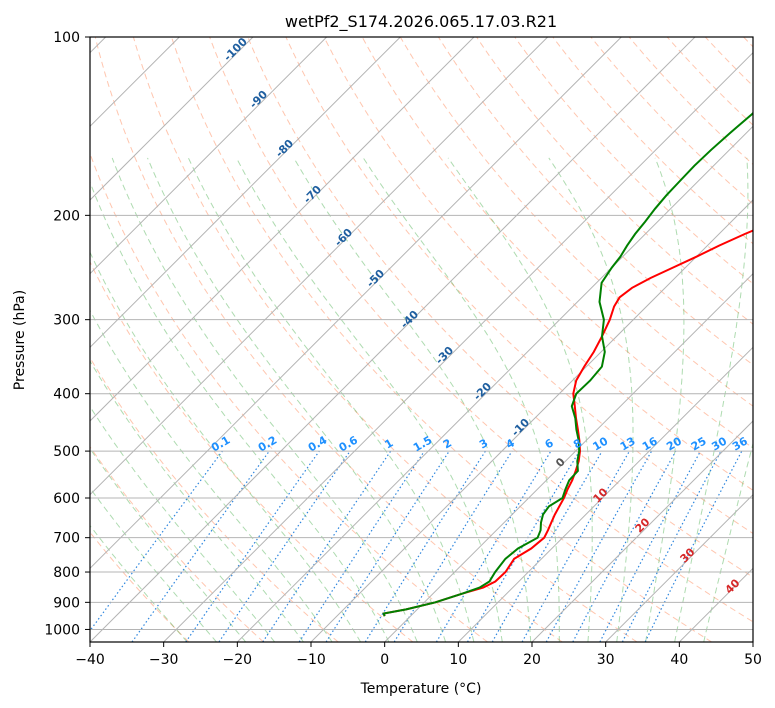 This screenshot has width=775, height=708. Describe the element at coordinates (66, 395) in the screenshot. I see `y-tick-label: 400` at that location.